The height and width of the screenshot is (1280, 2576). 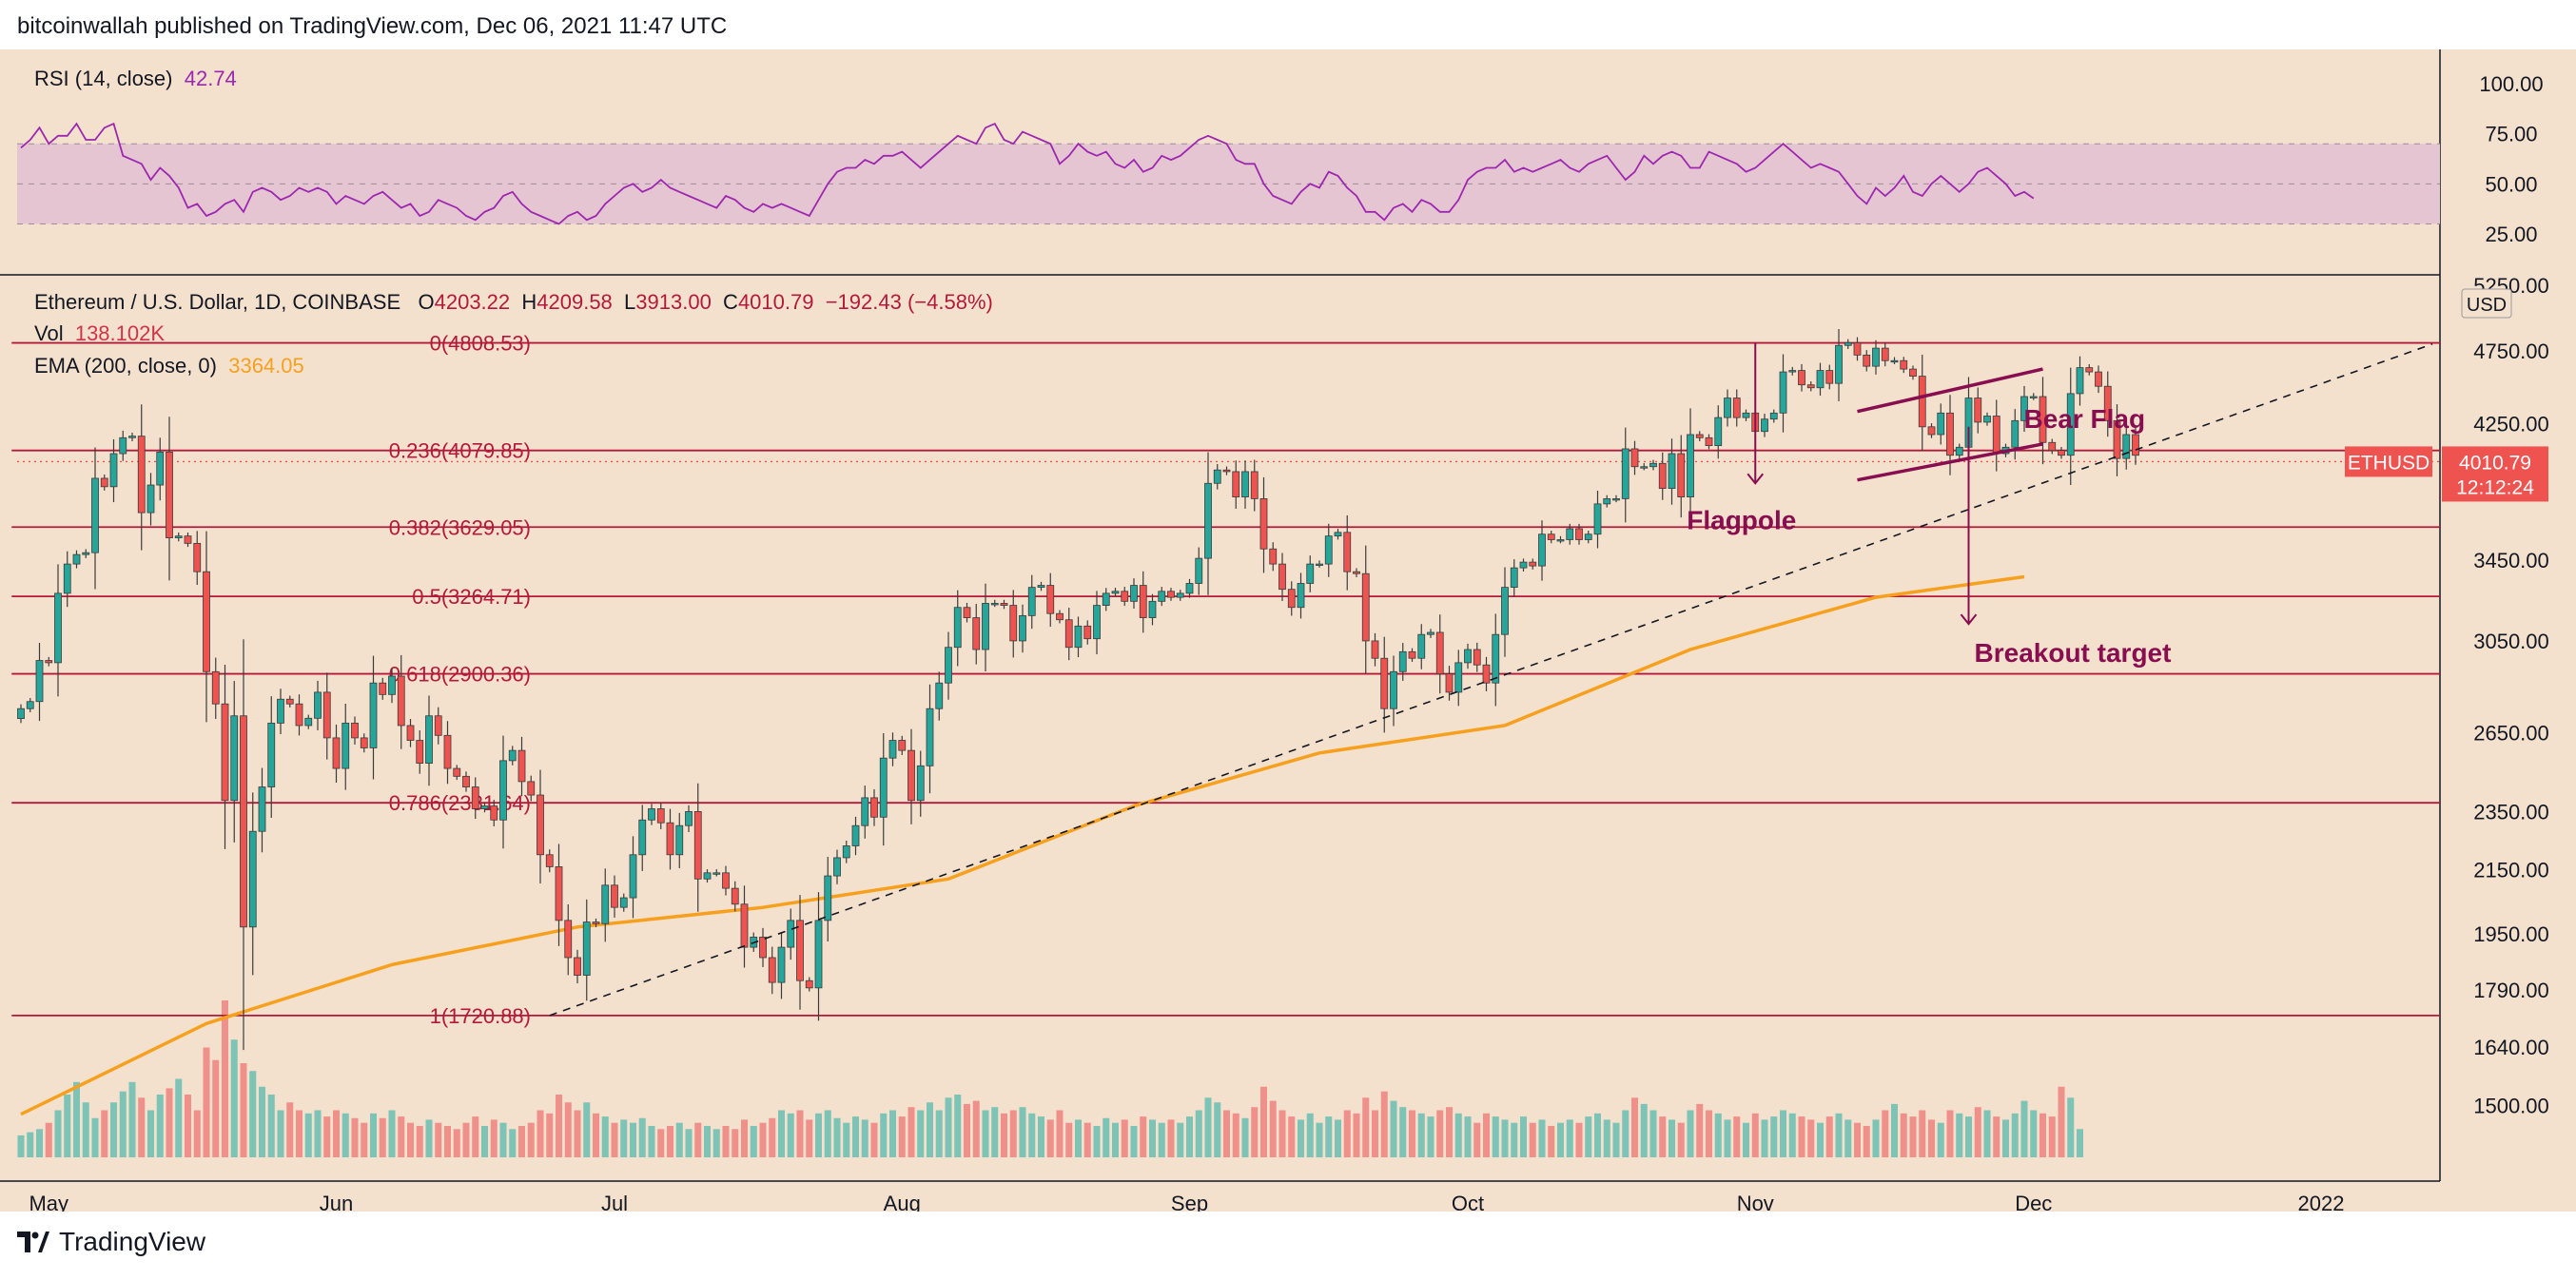 What do you see at coordinates (1468, 1202) in the screenshot?
I see `time-axis-tick: Oct` at bounding box center [1468, 1202].